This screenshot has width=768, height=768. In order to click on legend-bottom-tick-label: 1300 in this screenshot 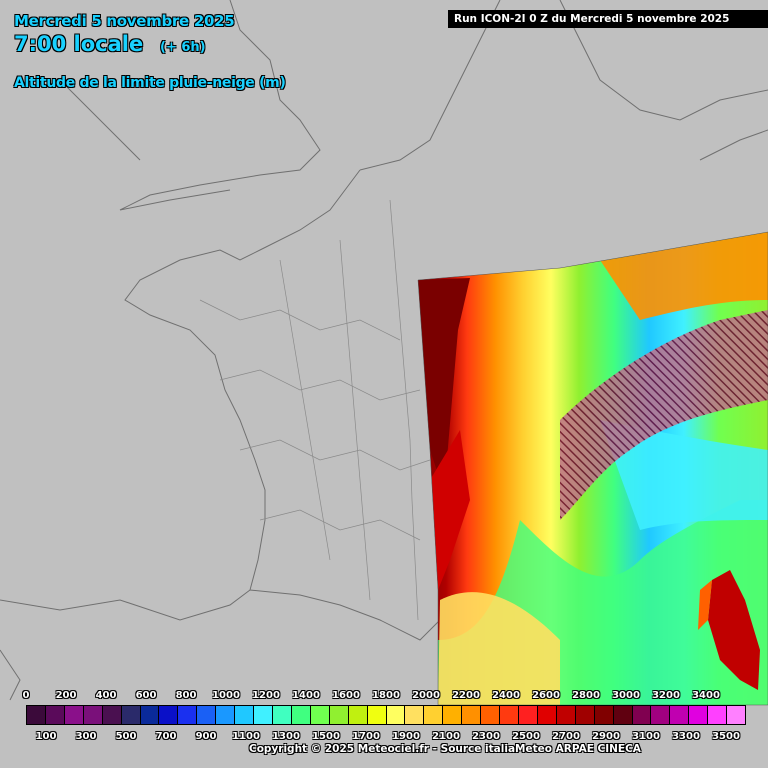, I will do `click(286, 736)`.